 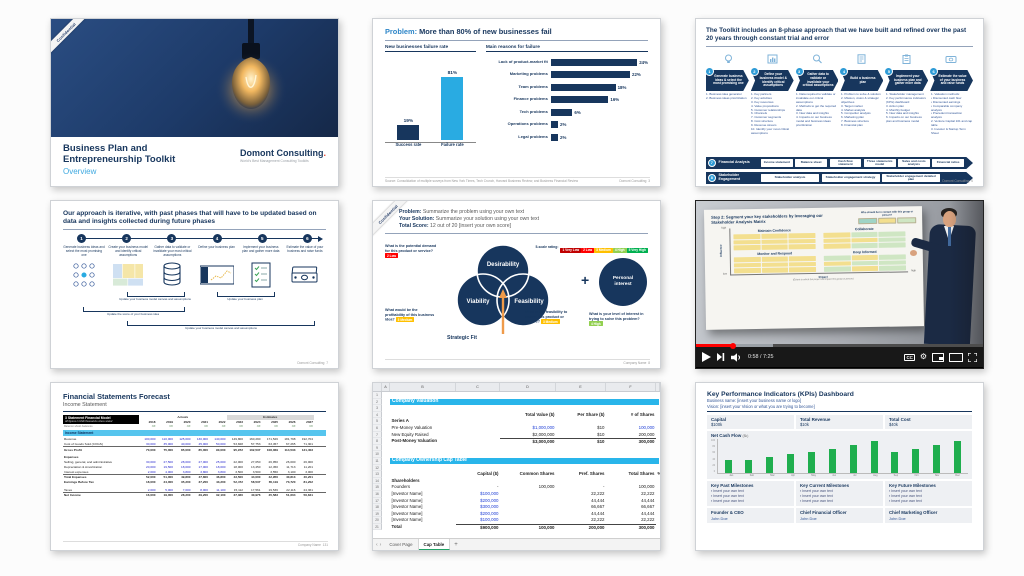 I want to click on miniplayer-button, so click(x=938, y=357).